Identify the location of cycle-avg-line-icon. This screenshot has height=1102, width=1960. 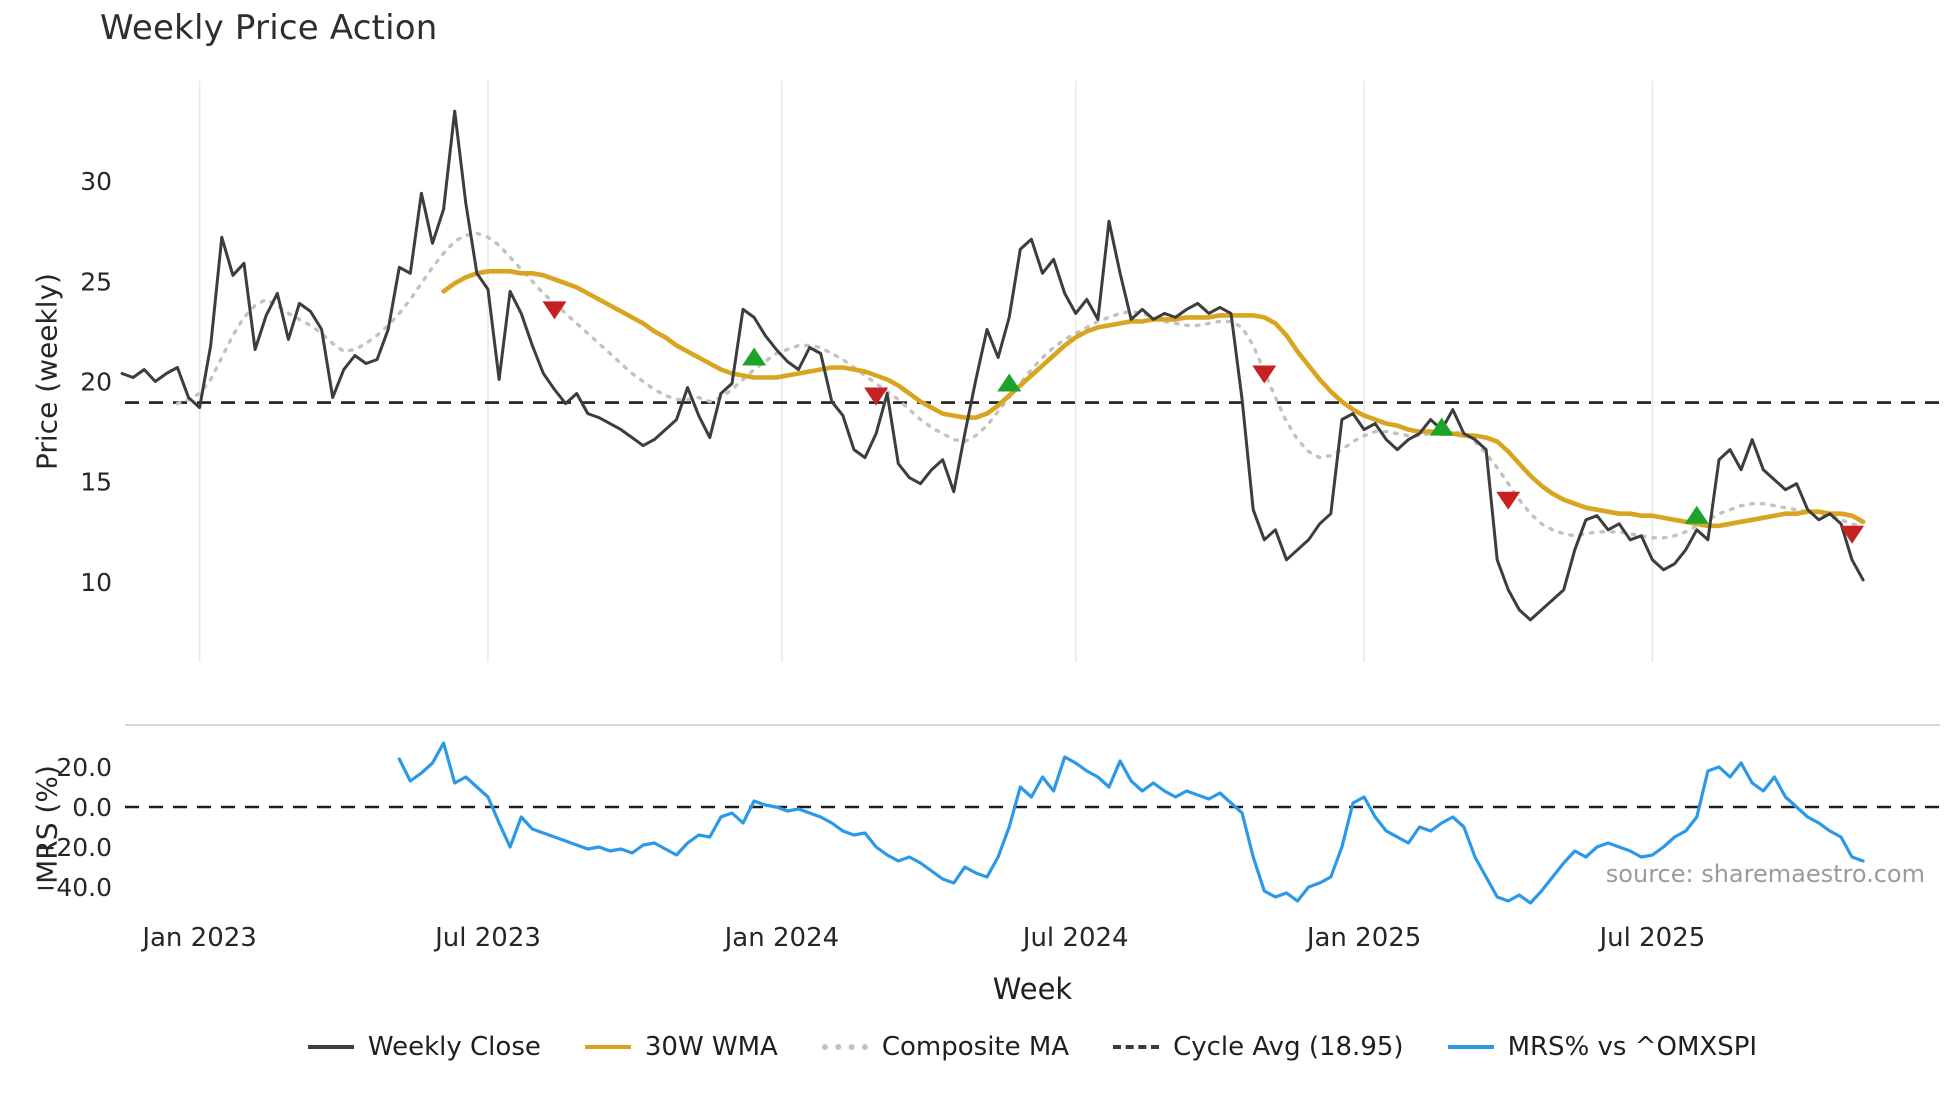
(1136, 1047).